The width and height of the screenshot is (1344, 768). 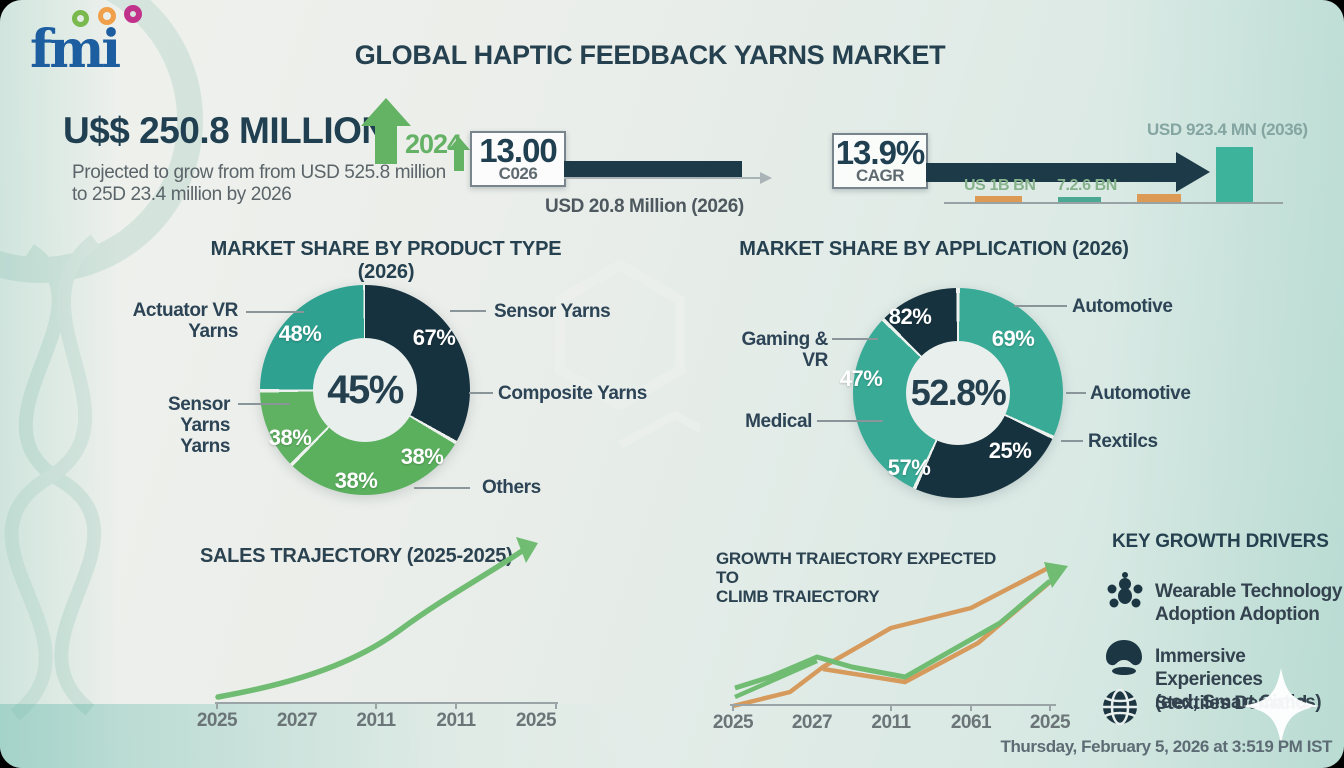 What do you see at coordinates (552, 311) in the screenshot?
I see `label-sensor-yarns: Sensor Yarns` at bounding box center [552, 311].